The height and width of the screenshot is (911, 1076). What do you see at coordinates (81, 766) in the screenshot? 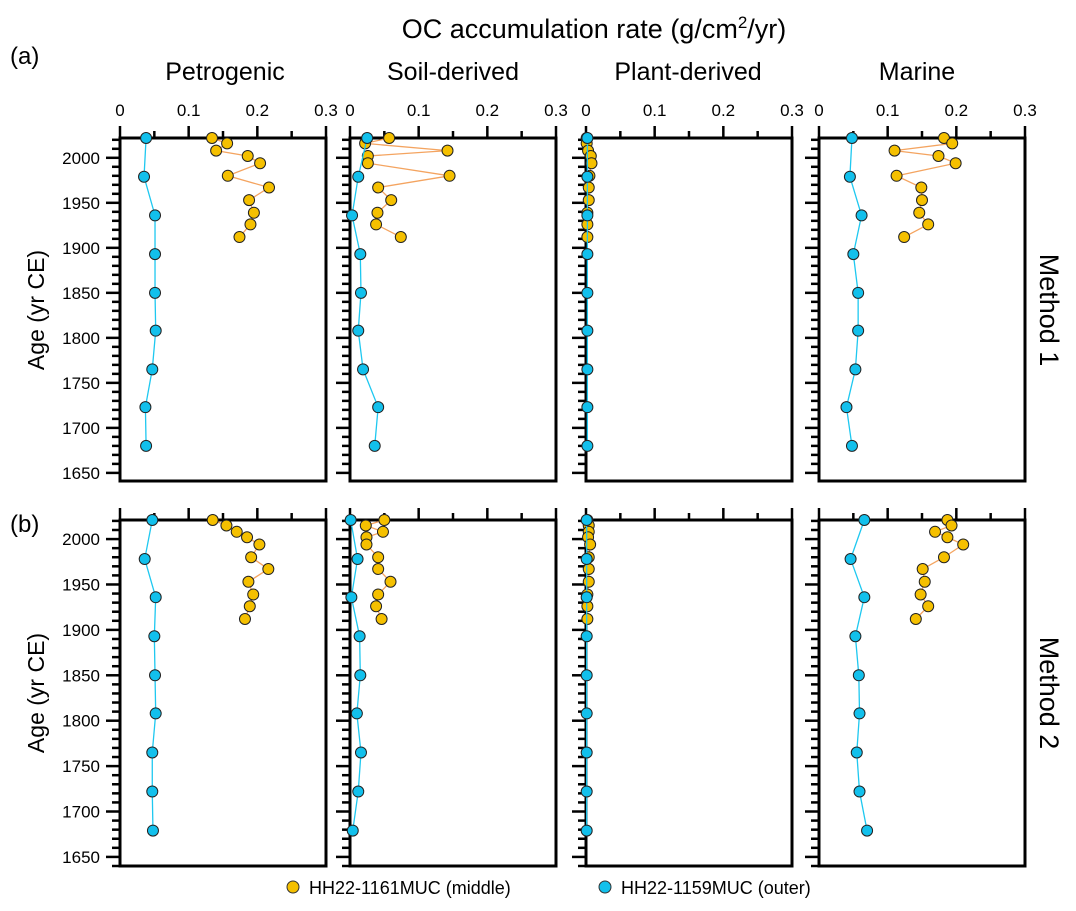
I see `y-tick-label: 1750` at bounding box center [81, 766].